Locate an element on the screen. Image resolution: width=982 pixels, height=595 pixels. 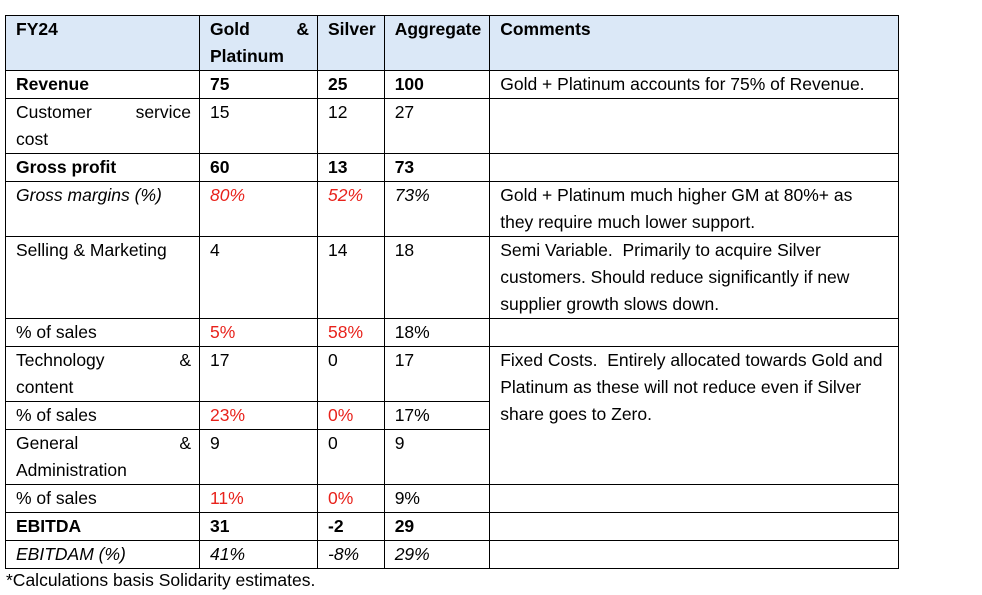
row-label: Revenue is located at coordinates (102, 84).